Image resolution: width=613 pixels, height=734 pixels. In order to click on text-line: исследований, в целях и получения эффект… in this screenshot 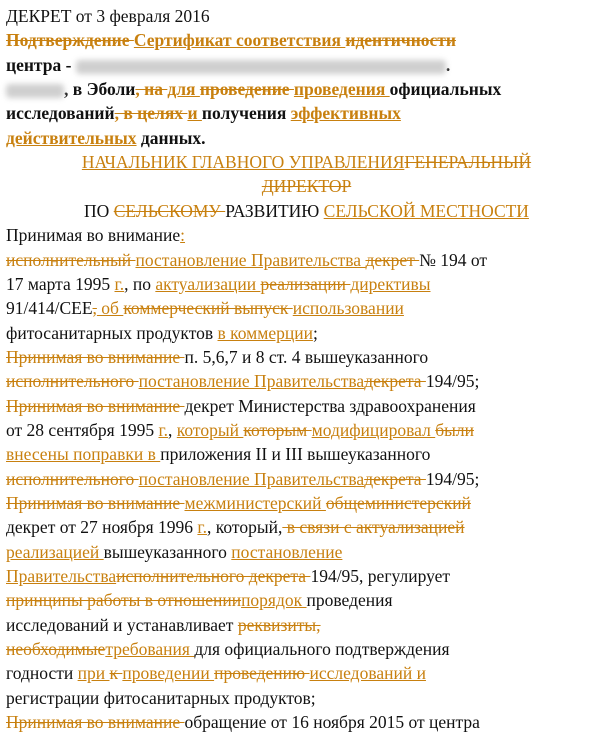, I will do `click(307, 113)`.